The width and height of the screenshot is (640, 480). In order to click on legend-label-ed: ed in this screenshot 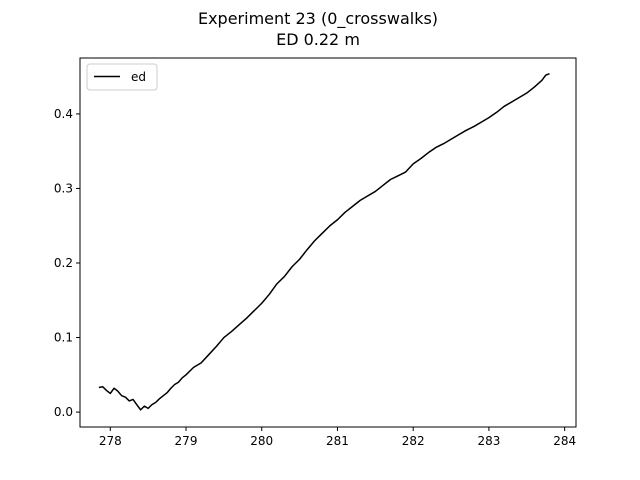, I will do `click(138, 77)`.